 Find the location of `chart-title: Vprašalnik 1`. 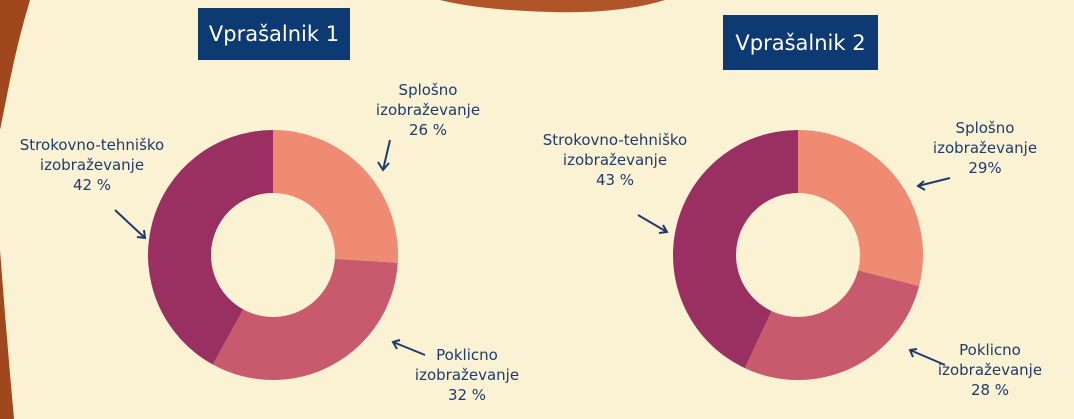

chart-title: Vprašalnik 1 is located at coordinates (274, 34).